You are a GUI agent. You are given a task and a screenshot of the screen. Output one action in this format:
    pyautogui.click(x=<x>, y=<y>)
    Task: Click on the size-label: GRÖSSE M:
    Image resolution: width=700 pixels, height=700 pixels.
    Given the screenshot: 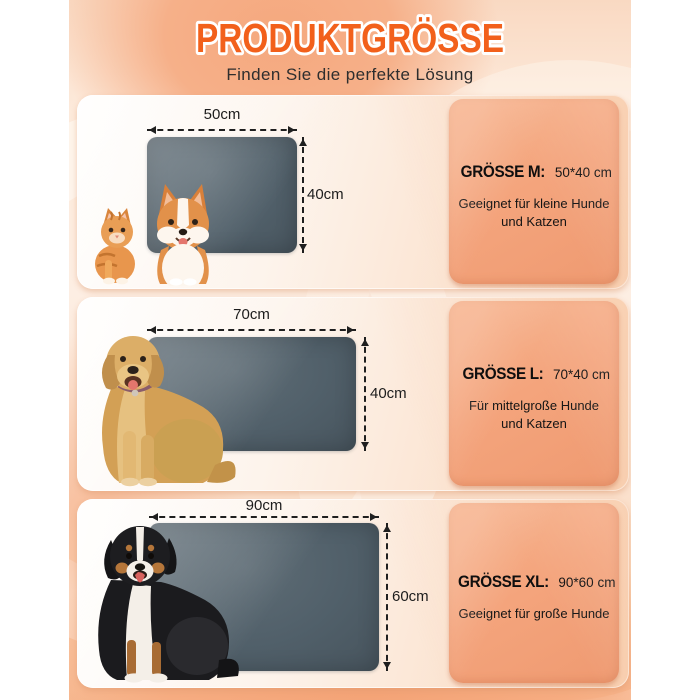 What is the action you would take?
    pyautogui.click(x=503, y=171)
    